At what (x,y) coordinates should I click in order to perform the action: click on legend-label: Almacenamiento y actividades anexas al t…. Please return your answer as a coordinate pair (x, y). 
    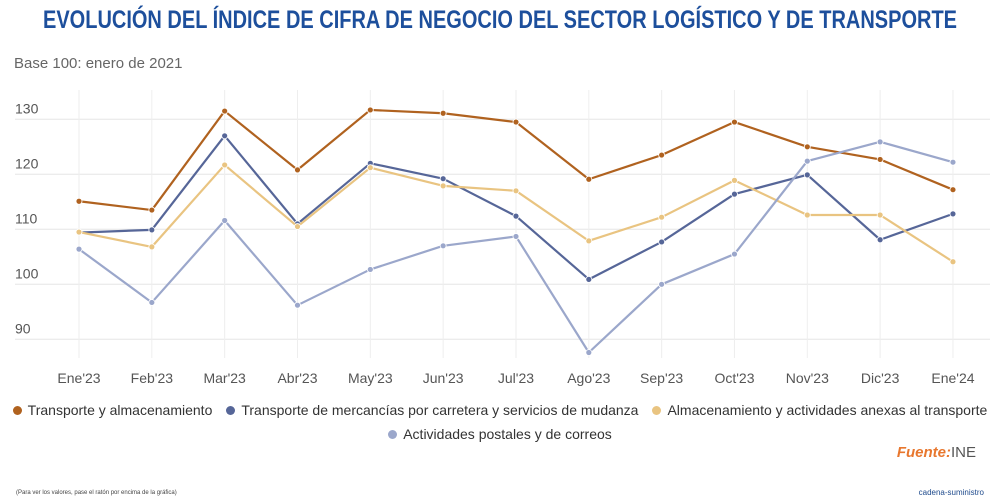
    Looking at the image, I should click on (827, 410).